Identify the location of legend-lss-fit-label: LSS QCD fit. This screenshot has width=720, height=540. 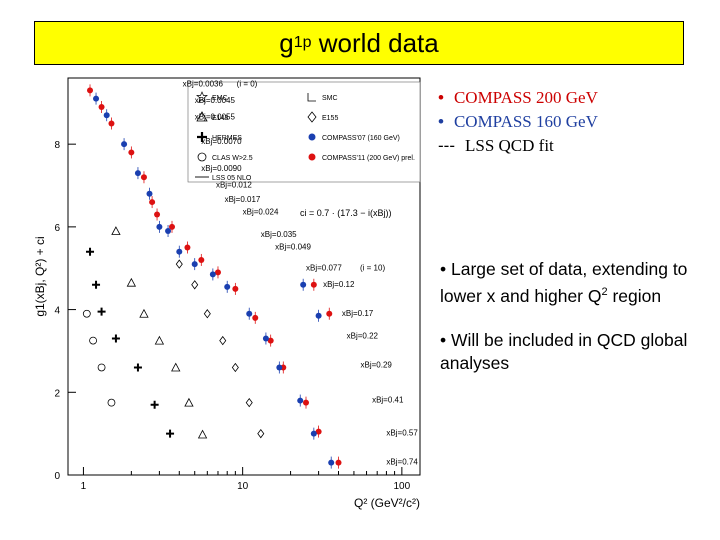
(509, 145).